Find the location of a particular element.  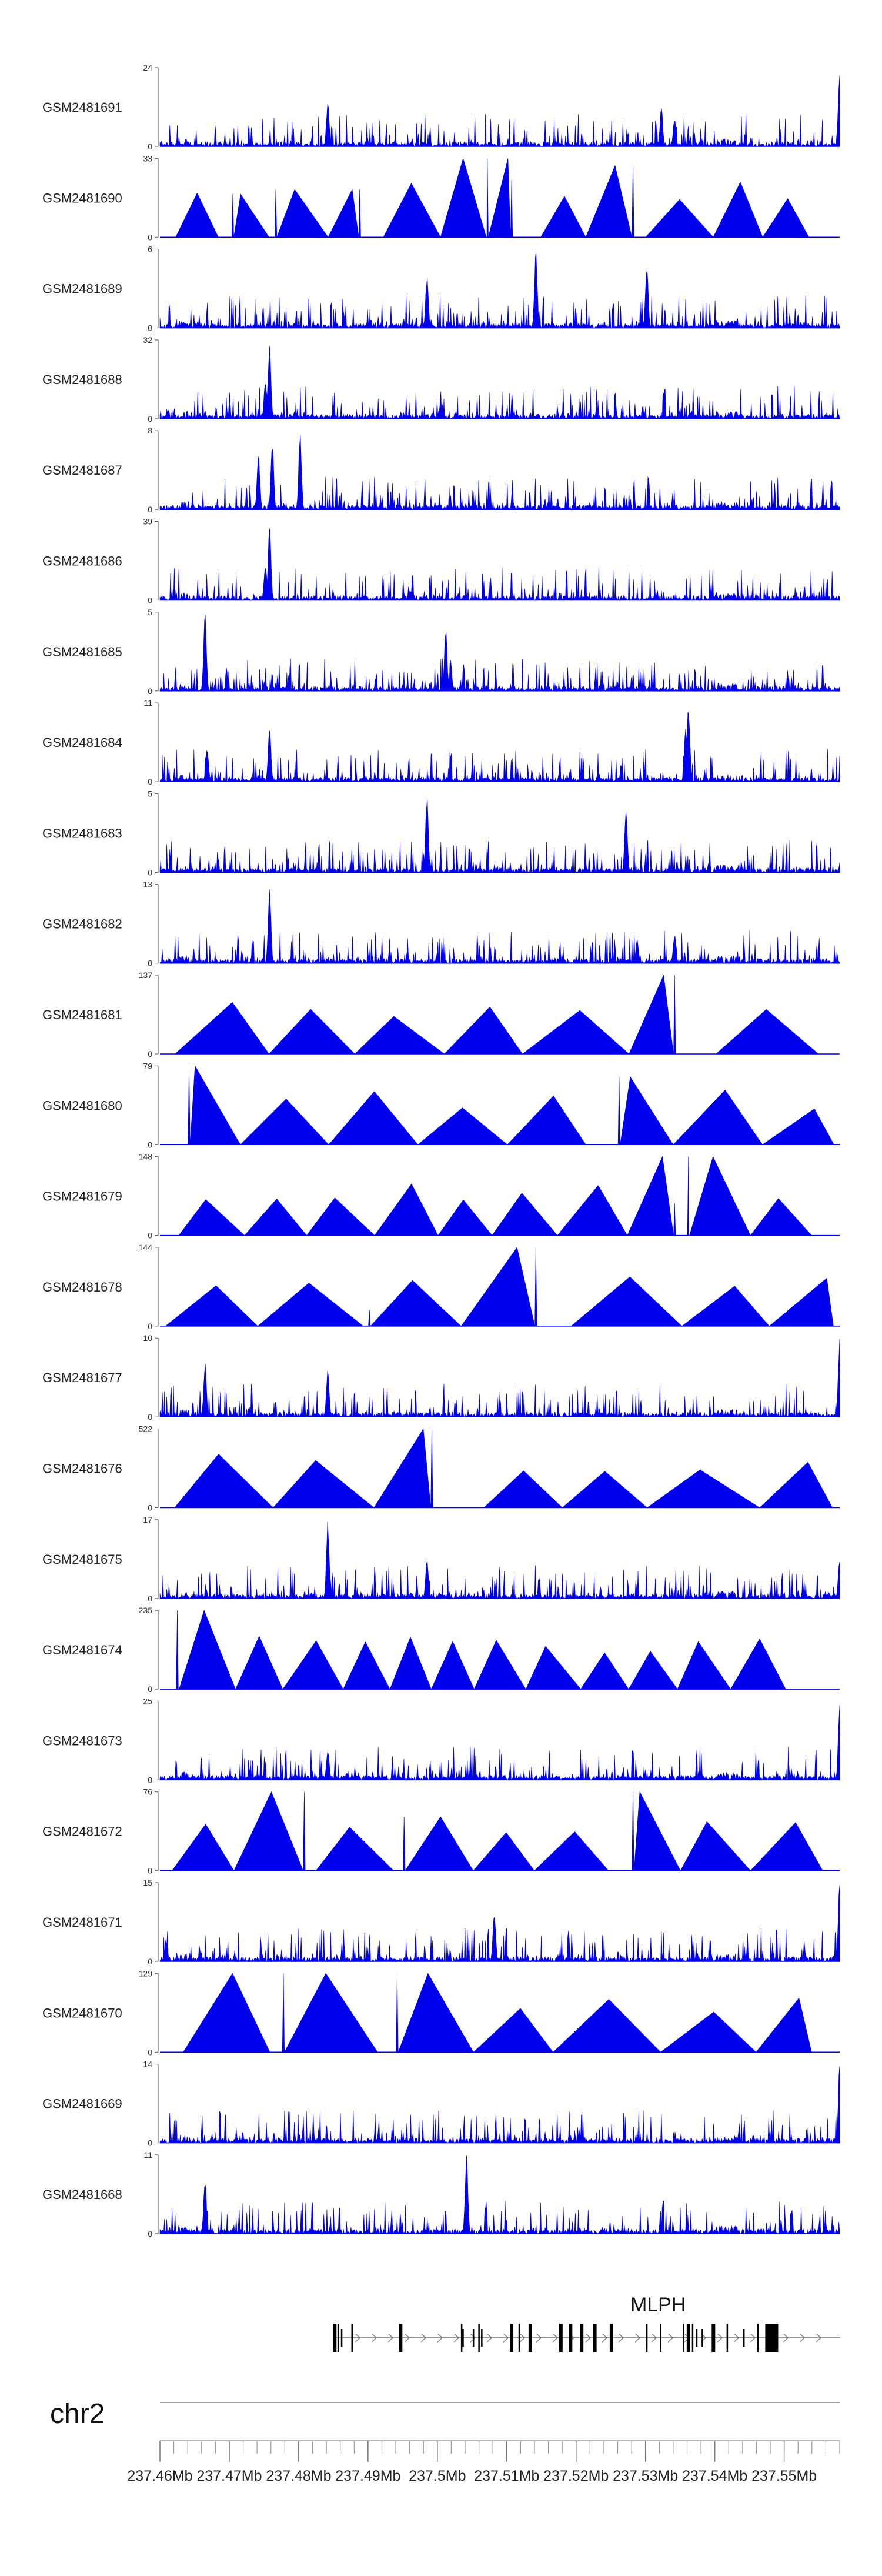

track-GSM2481678: GSM2481678 144 0 is located at coordinates (441, 1287).